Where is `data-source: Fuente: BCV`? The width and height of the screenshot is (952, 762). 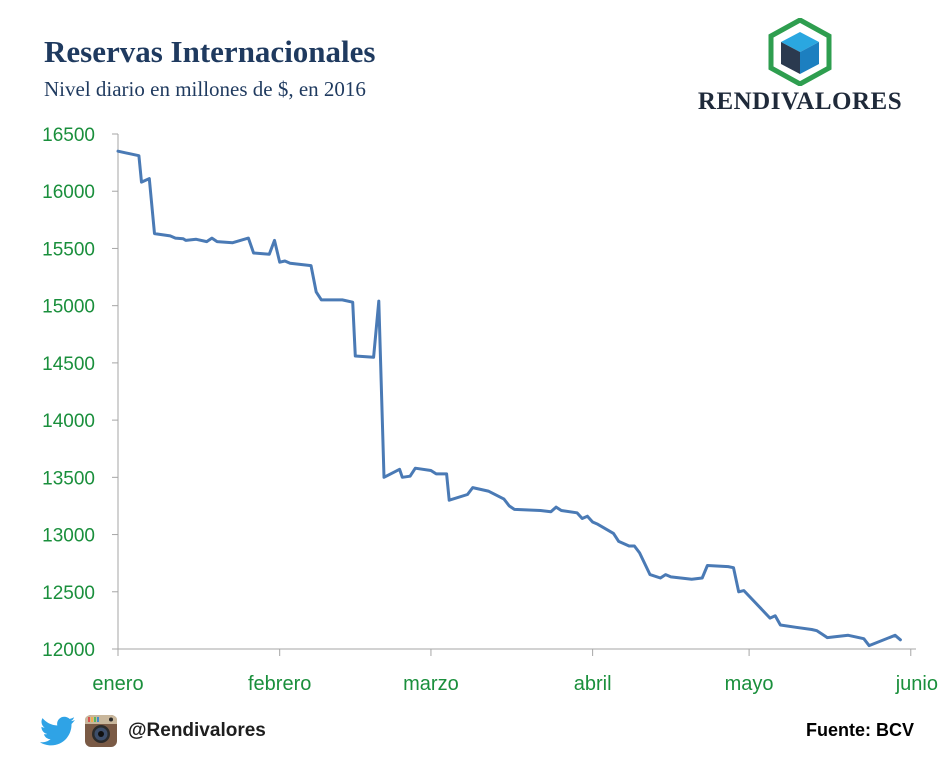 data-source: Fuente: BCV is located at coordinates (860, 730).